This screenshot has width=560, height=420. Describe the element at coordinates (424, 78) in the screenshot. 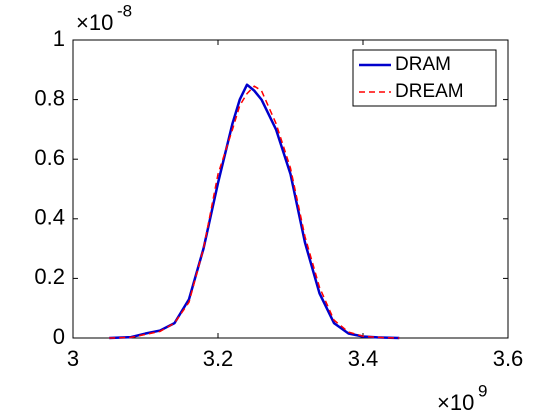

I see `legend-box` at that location.